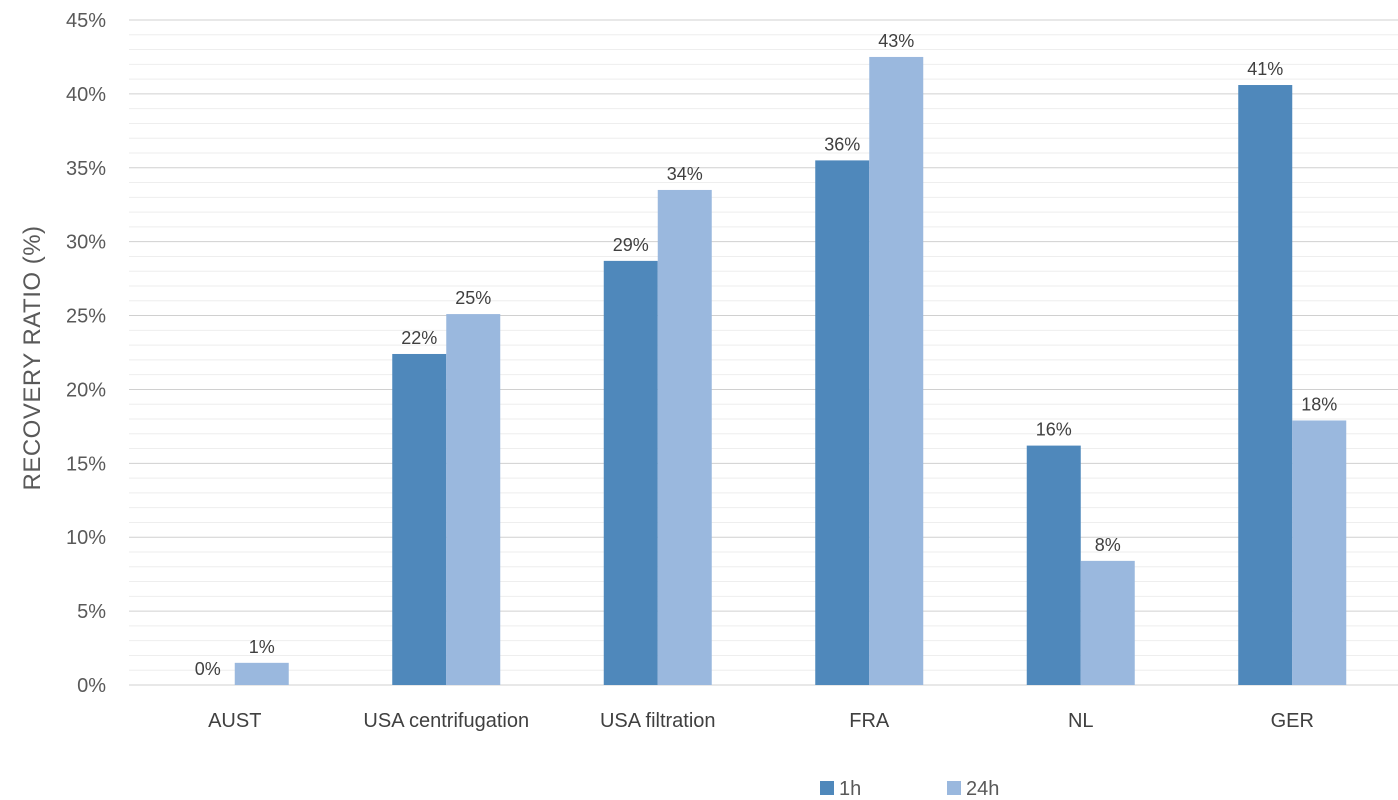 Image resolution: width=1398 pixels, height=800 pixels. I want to click on data-label: 36%, so click(842, 144).